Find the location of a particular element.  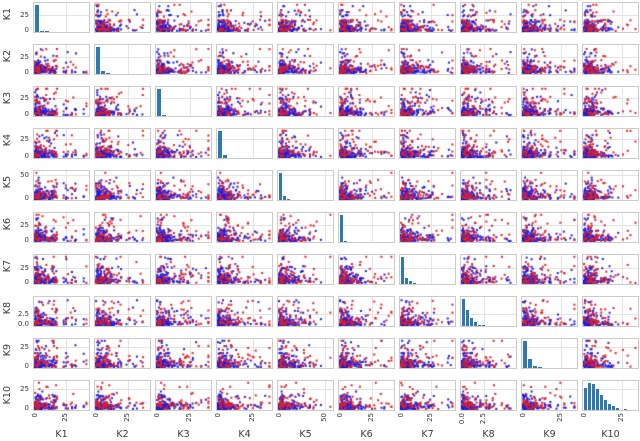

scatter-panel-K6-vs-K4 is located at coordinates (244, 227).